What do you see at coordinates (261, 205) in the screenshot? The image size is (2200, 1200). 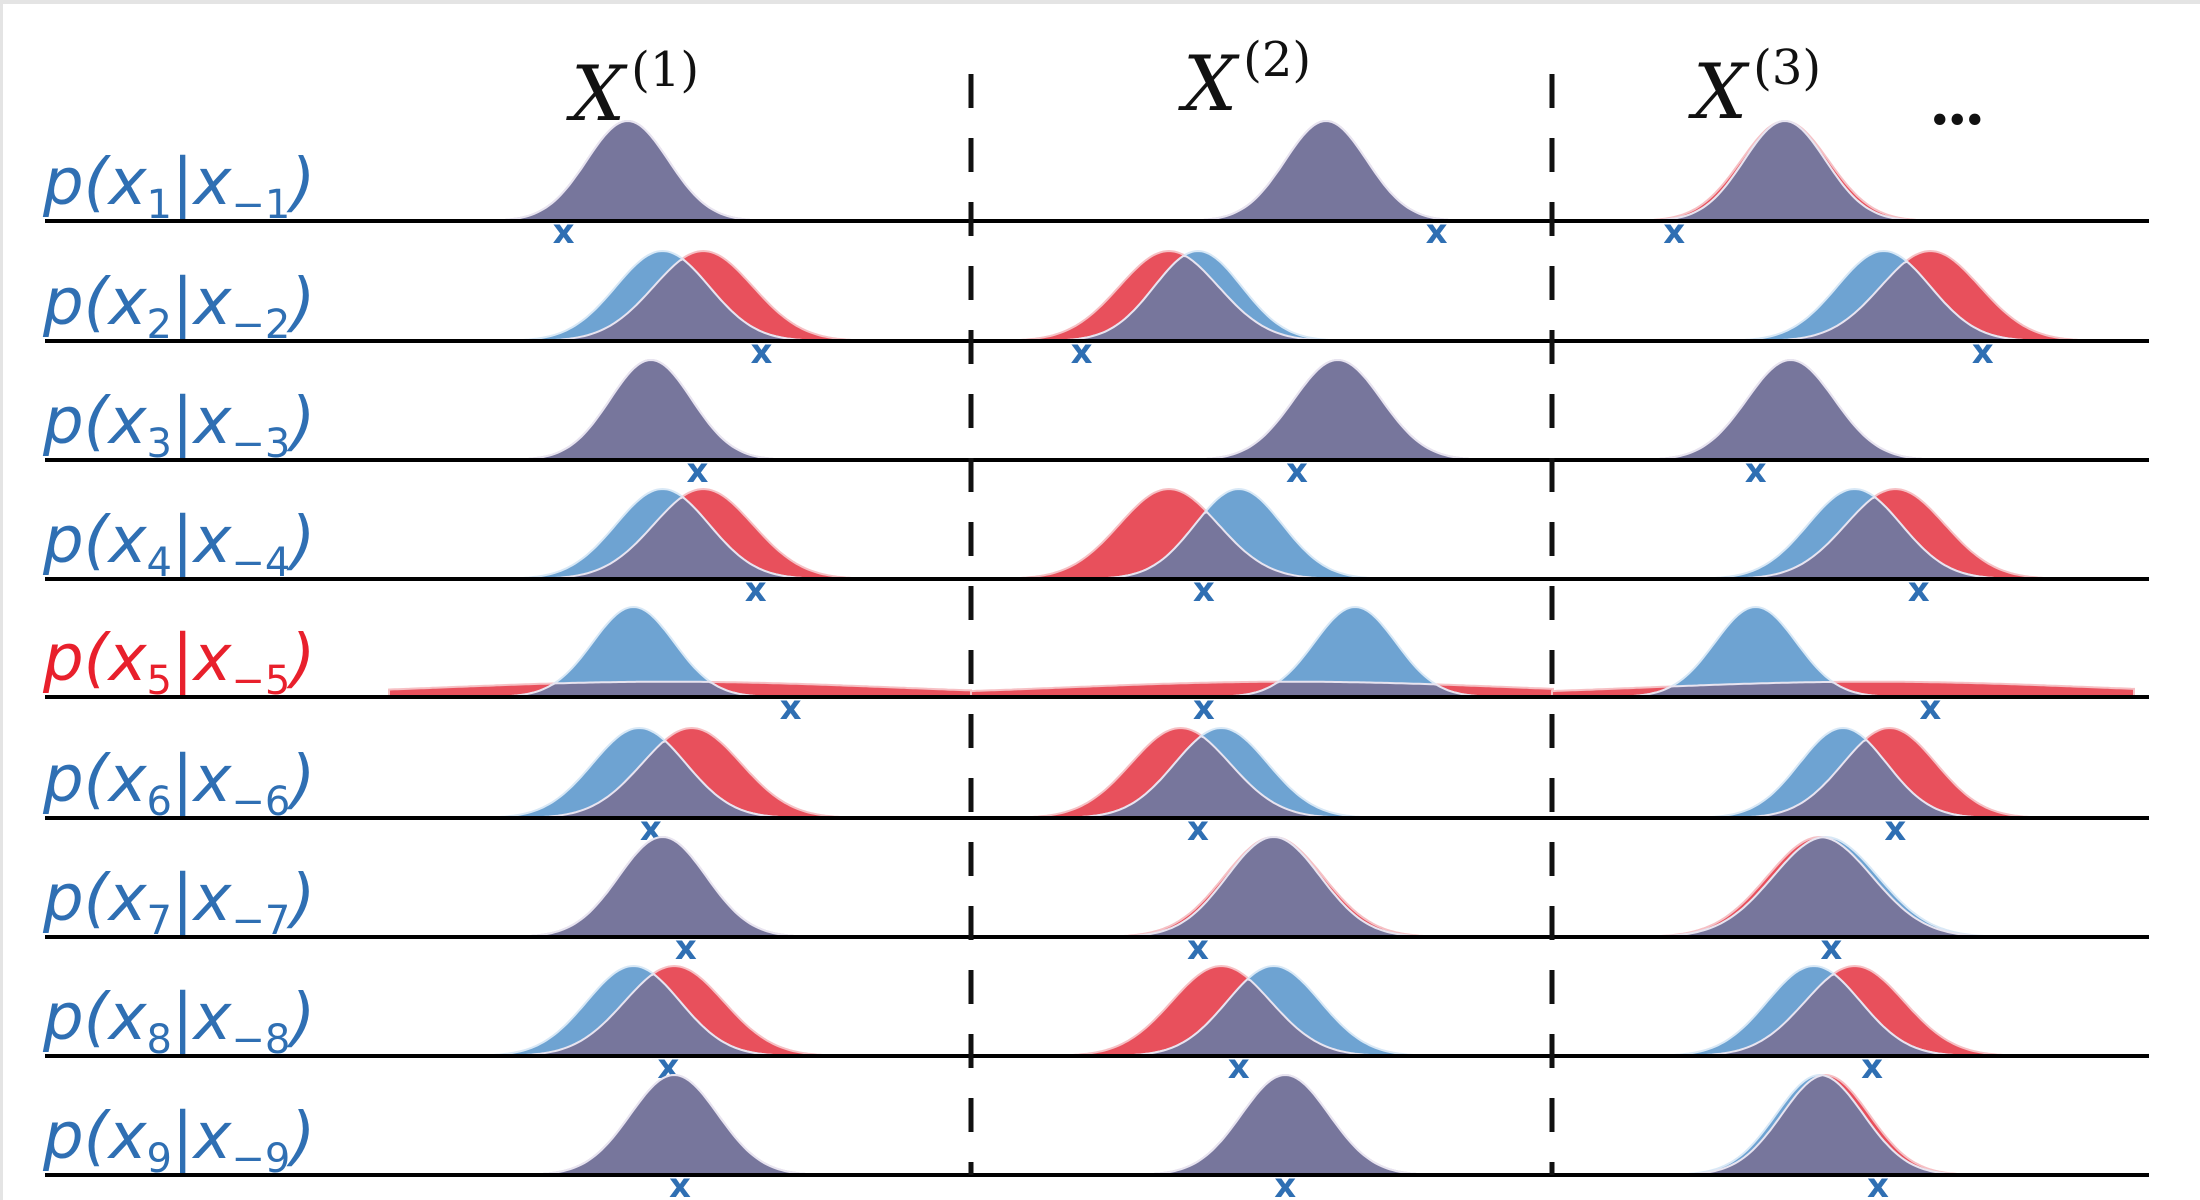 I see `label-cond-sub: −1` at bounding box center [261, 205].